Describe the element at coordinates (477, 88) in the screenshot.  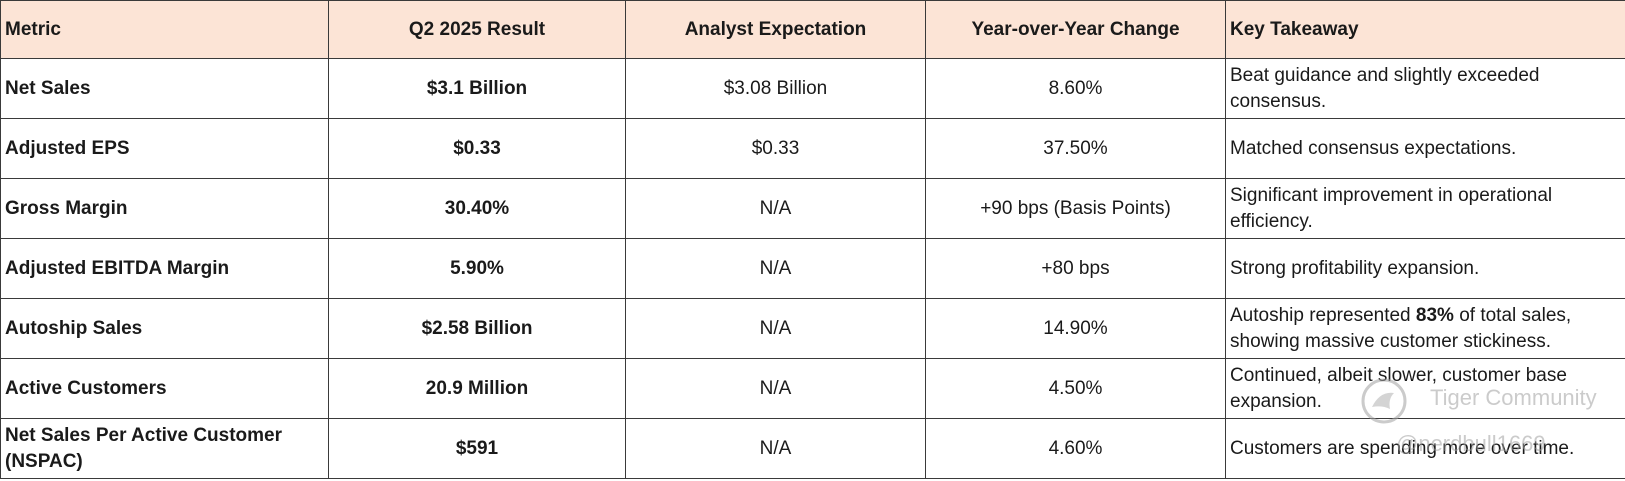
I see `result-cell: $3.1 Billion` at that location.